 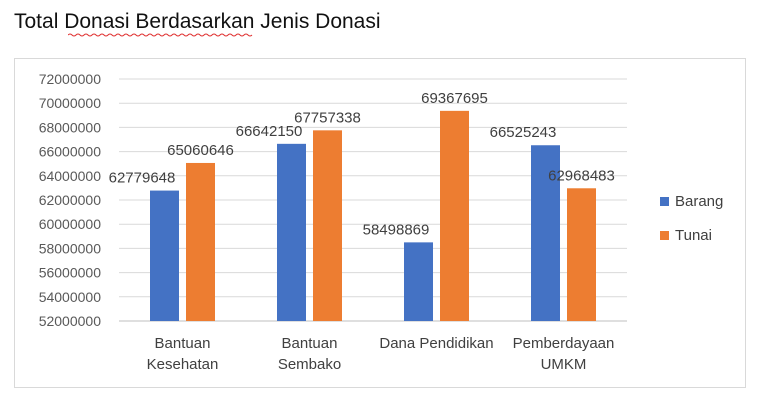 What do you see at coordinates (70, 273) in the screenshot?
I see `y-tick-label: 56000000` at bounding box center [70, 273].